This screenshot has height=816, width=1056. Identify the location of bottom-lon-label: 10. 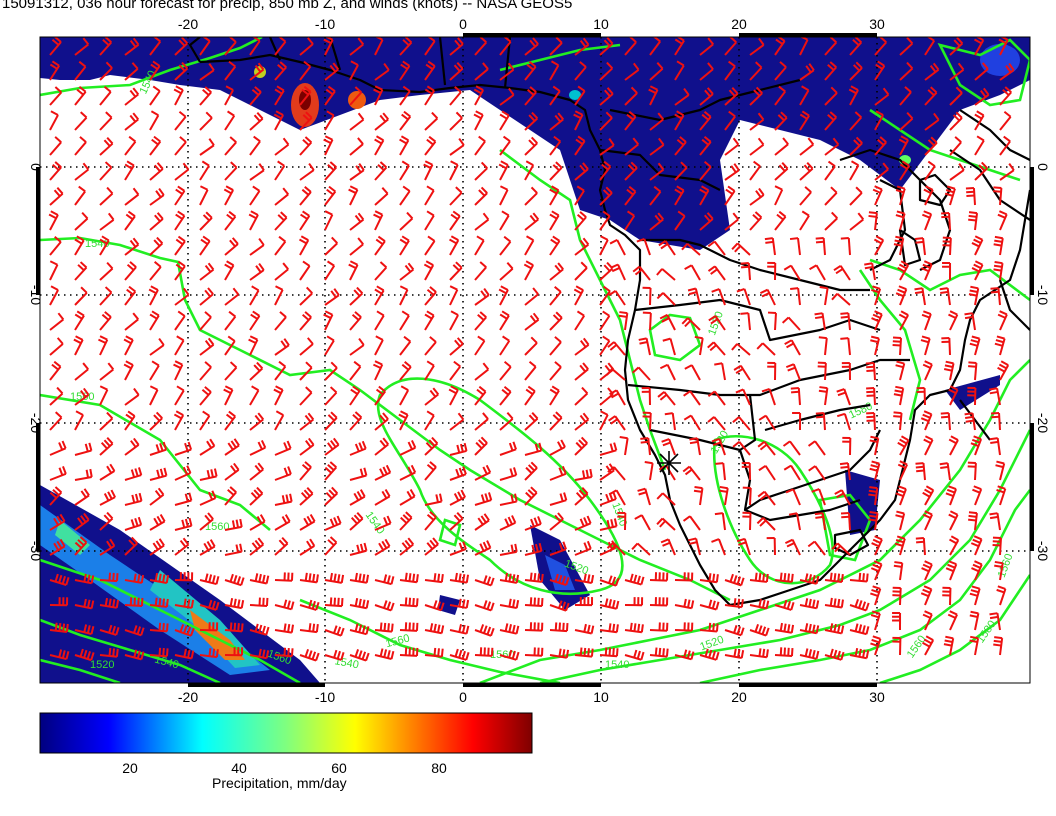
(601, 697).